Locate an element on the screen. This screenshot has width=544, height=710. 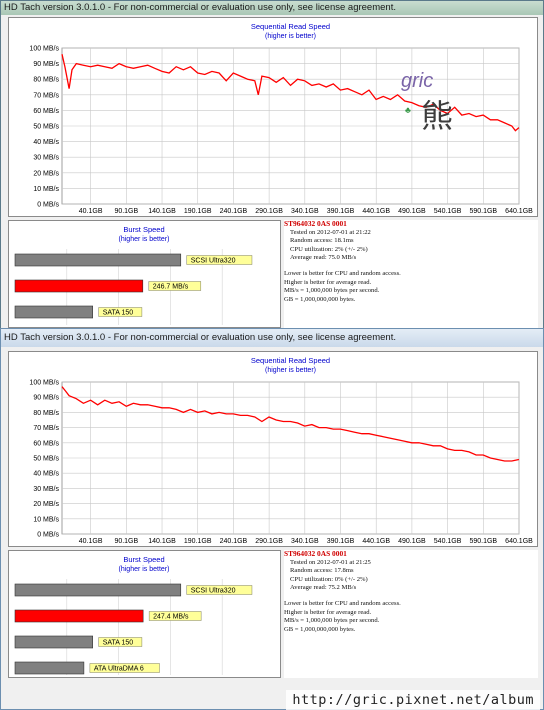
bar-label: 247.4 MB/s is located at coordinates (171, 617).